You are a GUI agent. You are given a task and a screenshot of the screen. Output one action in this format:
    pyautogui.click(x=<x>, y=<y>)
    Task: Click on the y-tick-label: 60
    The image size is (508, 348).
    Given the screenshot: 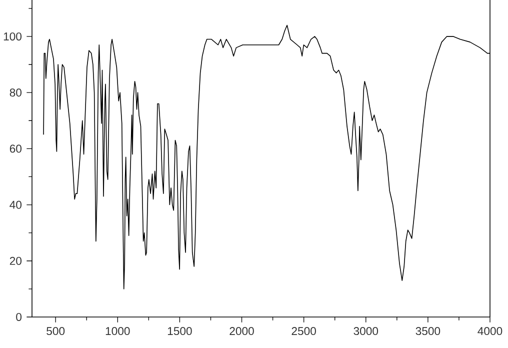 What is the action you would take?
    pyautogui.click(x=16, y=148)
    